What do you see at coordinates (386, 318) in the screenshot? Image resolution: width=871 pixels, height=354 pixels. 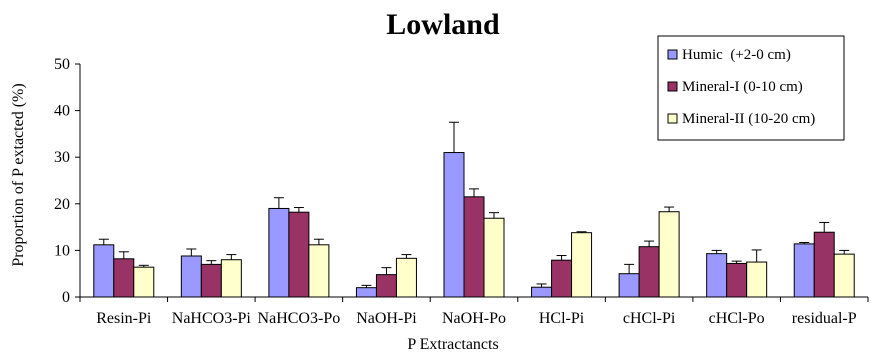 I see `x-tick-label: NaOH-Pi` at bounding box center [386, 318].